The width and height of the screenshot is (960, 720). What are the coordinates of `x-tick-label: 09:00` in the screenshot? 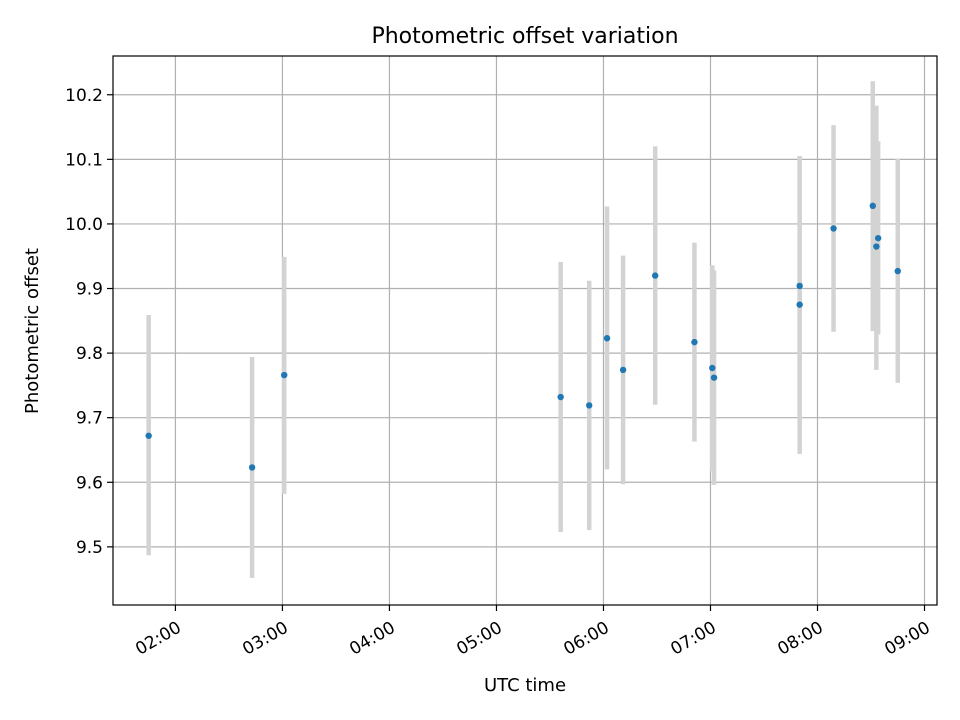 It's located at (907, 639).